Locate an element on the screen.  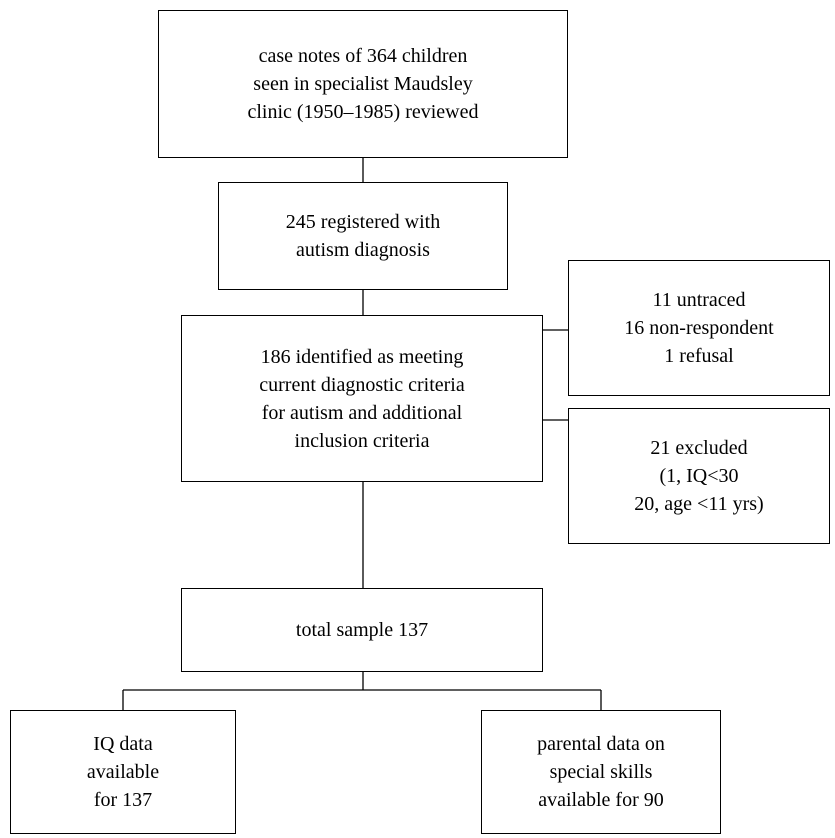
identified-line-1: 186 identified as meeting is located at coordinates (362, 356).